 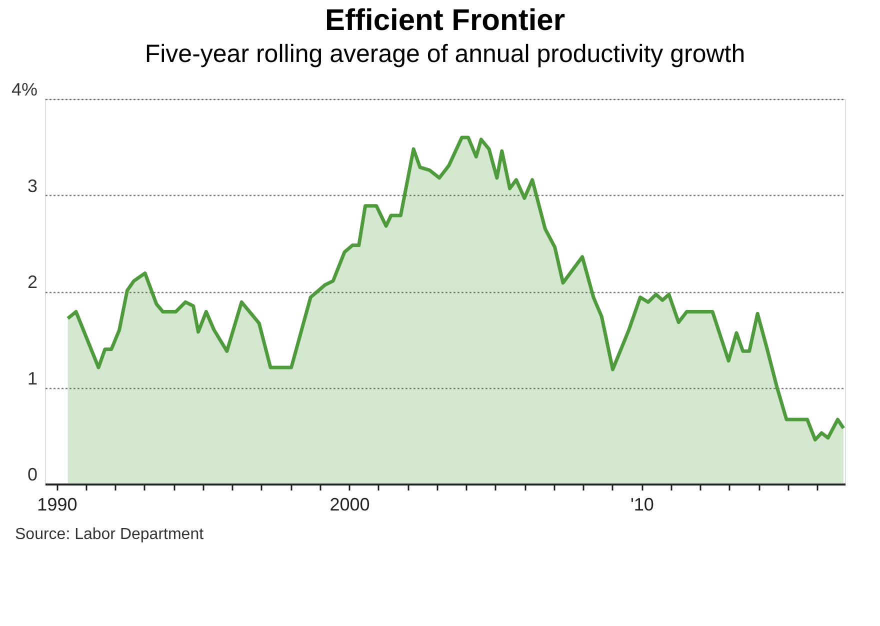 What do you see at coordinates (445, 54) in the screenshot?
I see `chart-subtitle: Five-year rolling average of annual productivity growth` at bounding box center [445, 54].